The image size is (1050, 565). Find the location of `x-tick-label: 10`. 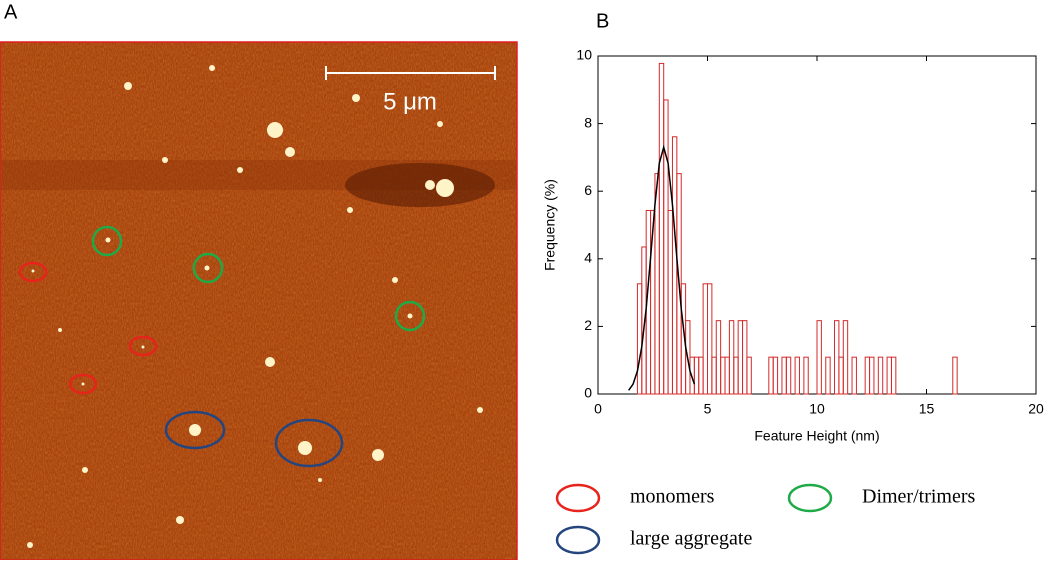

x-tick-label: 10 is located at coordinates (817, 409).